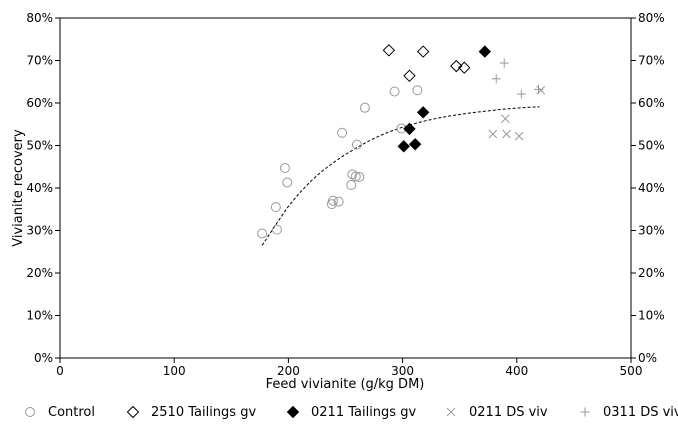 The image size is (678, 428). I want to click on x-tick-label: 200, so click(288, 371).